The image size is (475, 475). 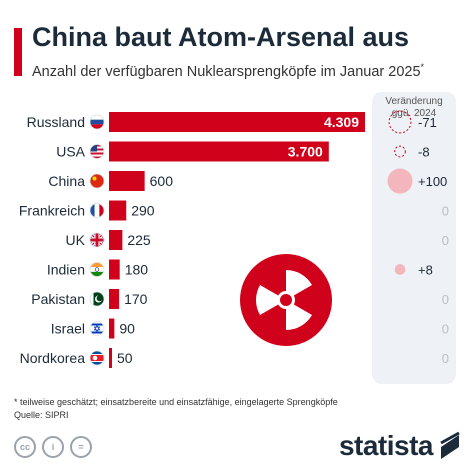 I want to click on category-label: Nordkorea, so click(x=53, y=358).